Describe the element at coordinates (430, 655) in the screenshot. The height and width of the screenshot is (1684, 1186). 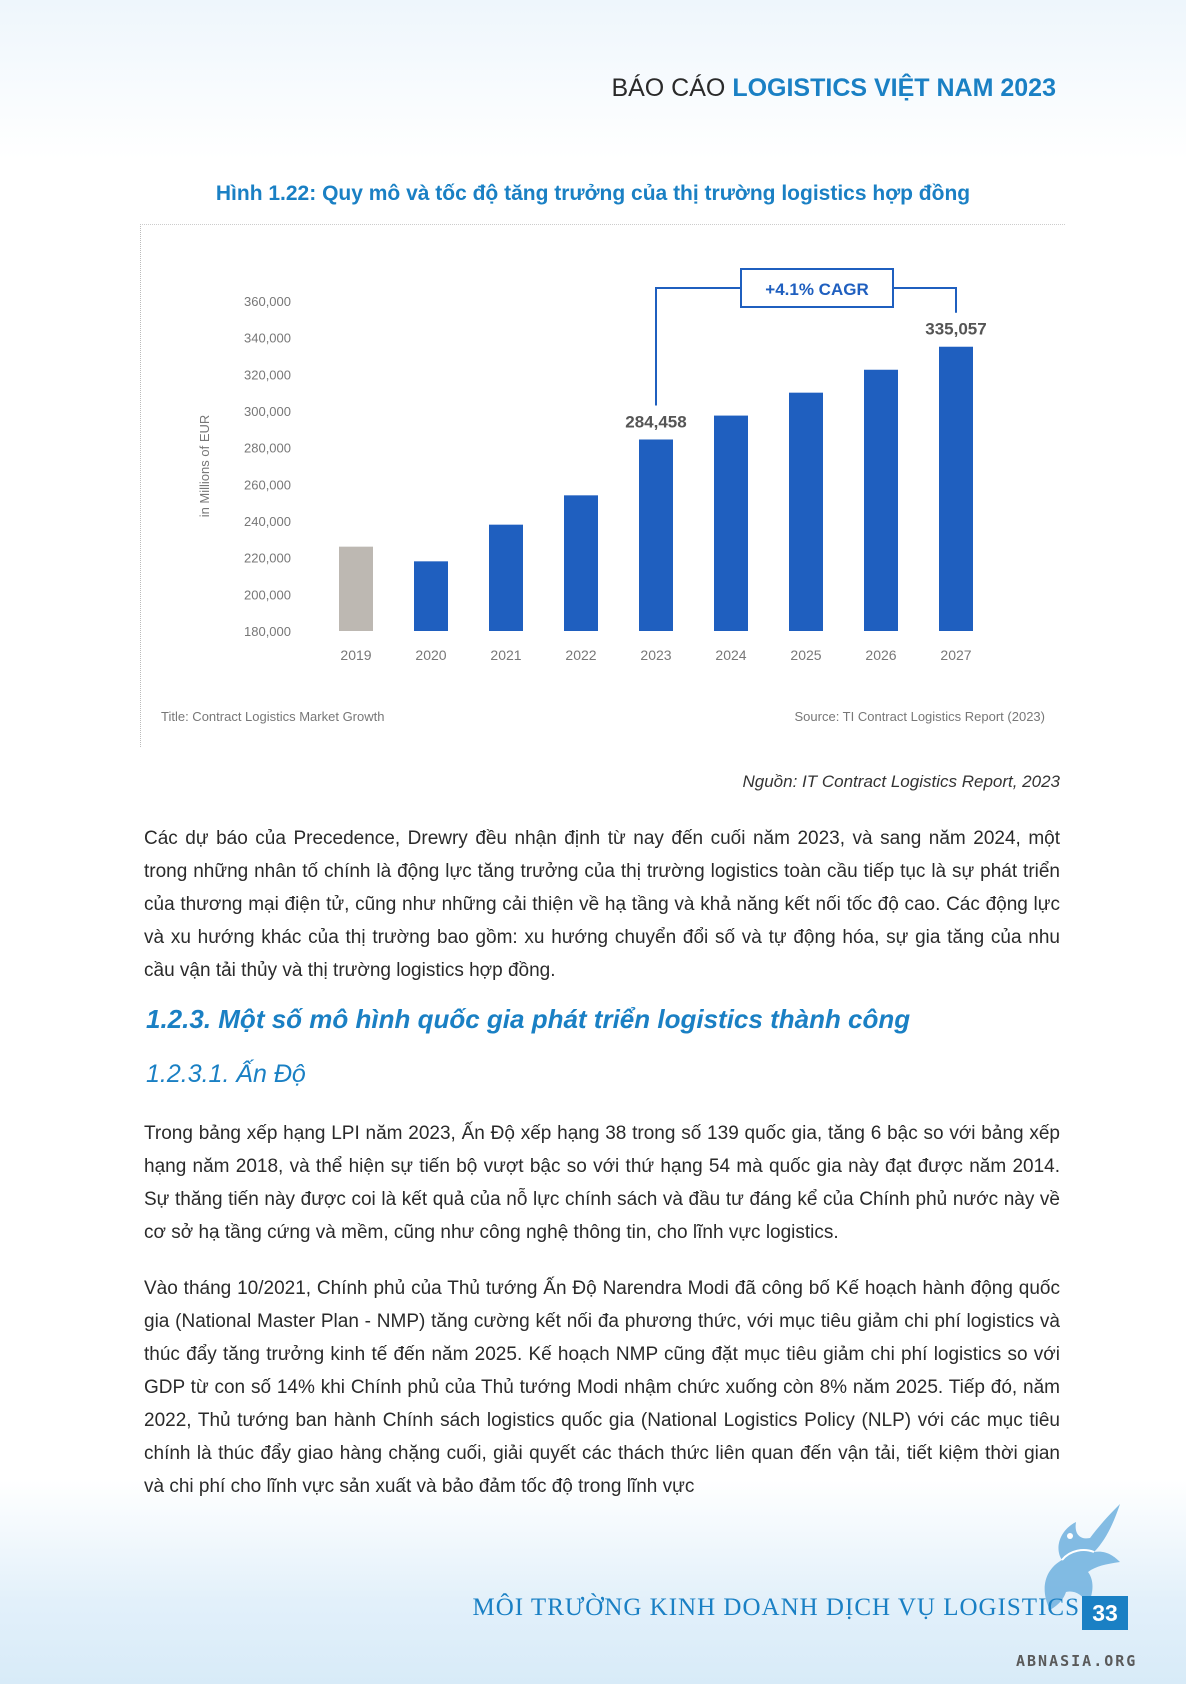
I see `x-tick-label: 2020` at that location.